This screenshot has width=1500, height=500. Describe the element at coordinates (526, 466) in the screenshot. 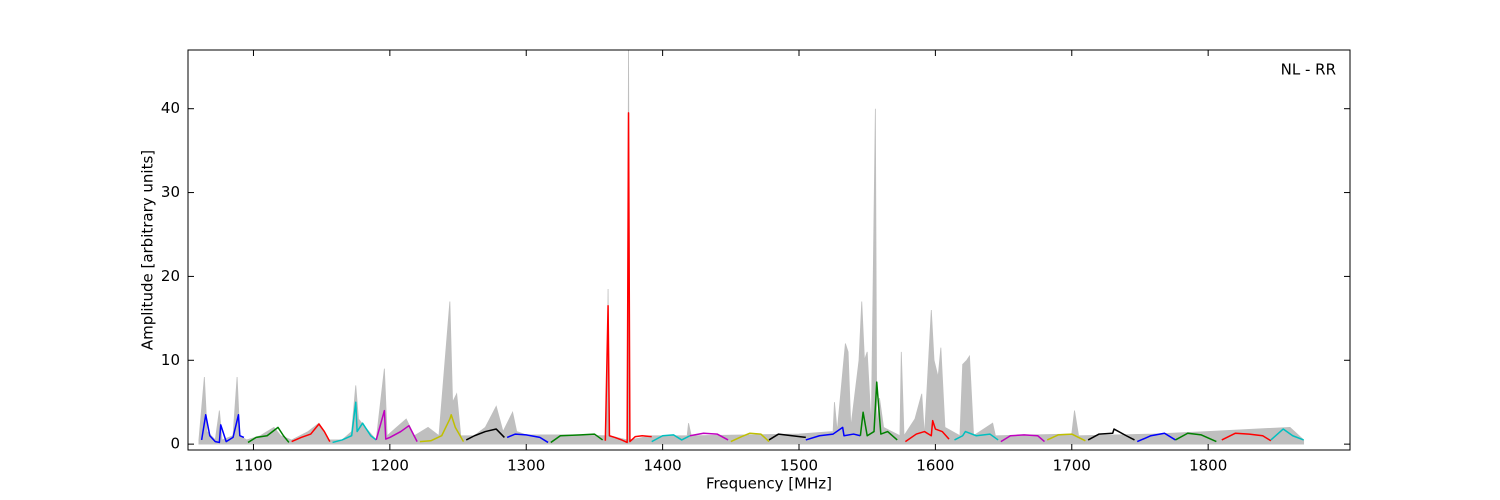

I see `x-tick-label: 1300` at that location.